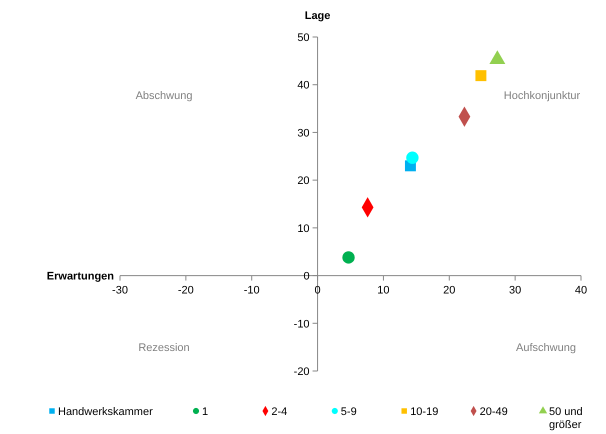 The image size is (606, 434). What do you see at coordinates (546, 348) in the screenshot?
I see `annotation: Aufschwung` at bounding box center [546, 348].